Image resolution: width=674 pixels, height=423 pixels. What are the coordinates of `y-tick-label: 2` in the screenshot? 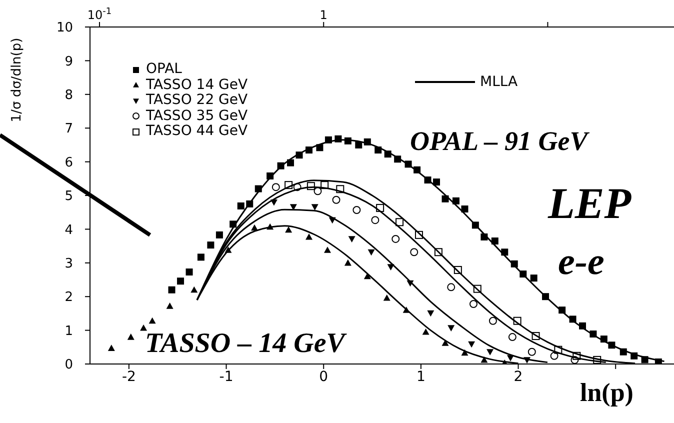 It's located at (68, 298).